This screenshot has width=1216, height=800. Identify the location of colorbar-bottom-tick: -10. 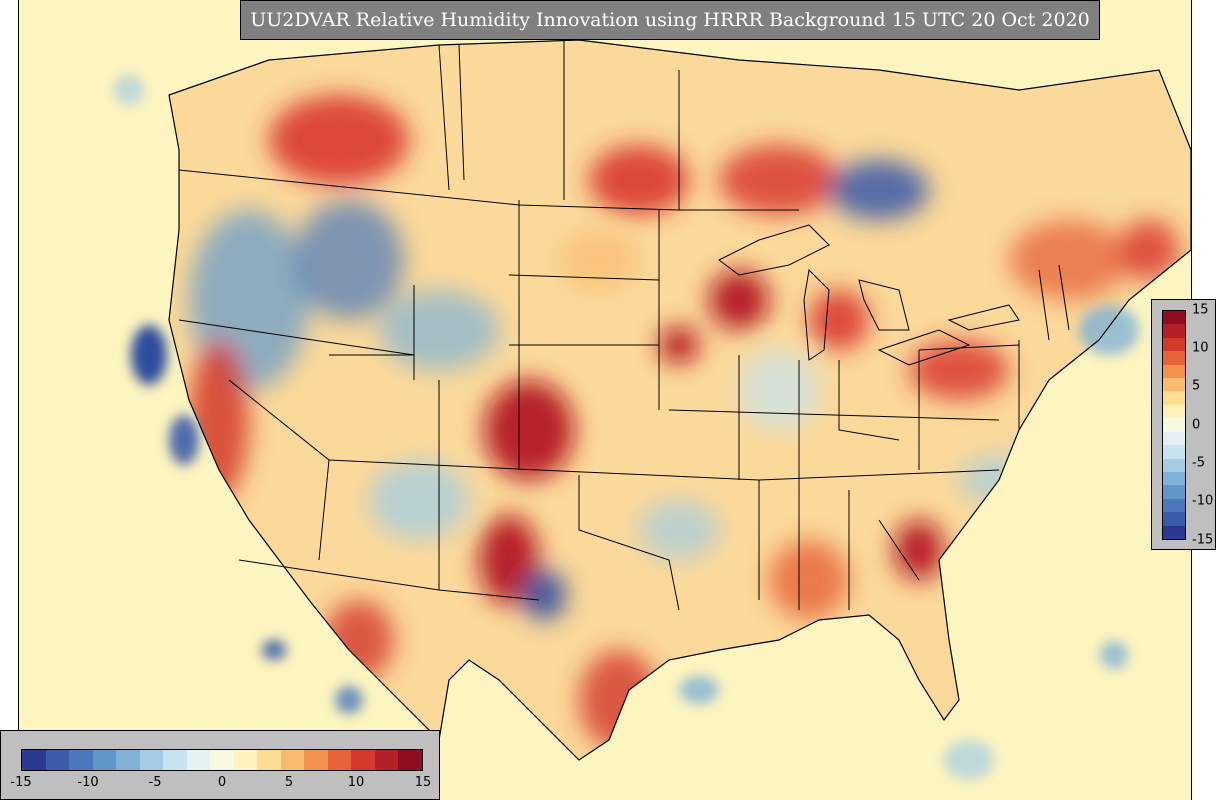
(88, 782).